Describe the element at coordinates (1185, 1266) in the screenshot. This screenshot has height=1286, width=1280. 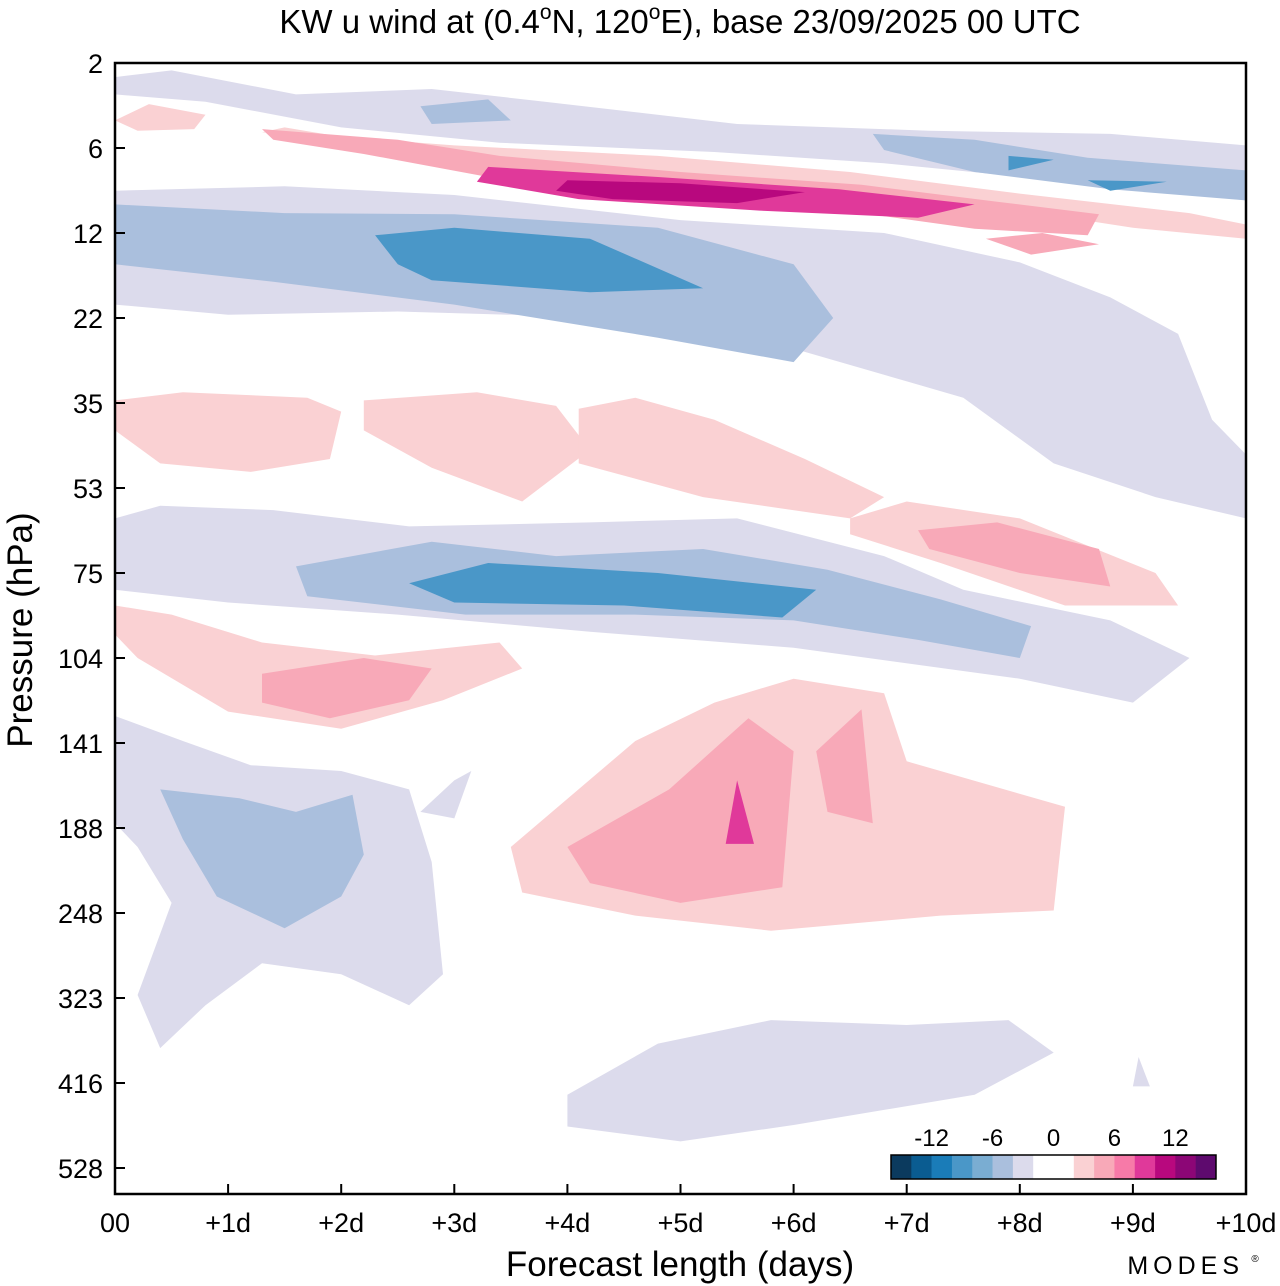
I see `modes-logo-text: MODES` at that location.